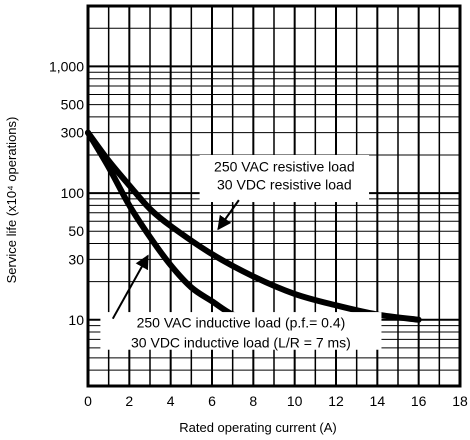 The width and height of the screenshot is (470, 440). I want to click on resistive-load-label: 250 VAC resistive load, so click(284, 167).